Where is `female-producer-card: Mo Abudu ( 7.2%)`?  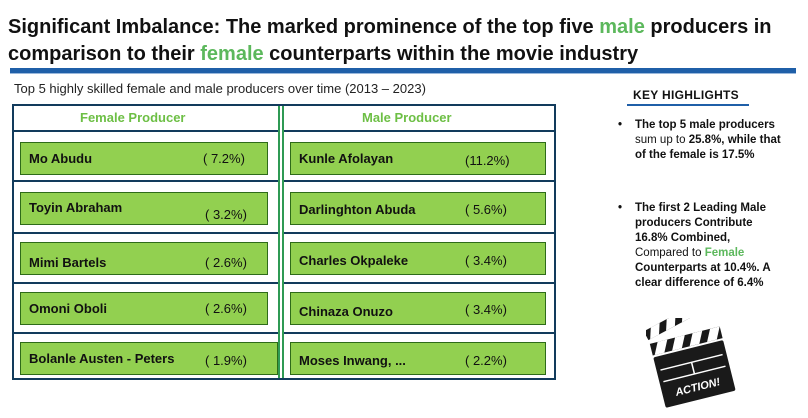 female-producer-card: Mo Abudu ( 7.2%) is located at coordinates (144, 158).